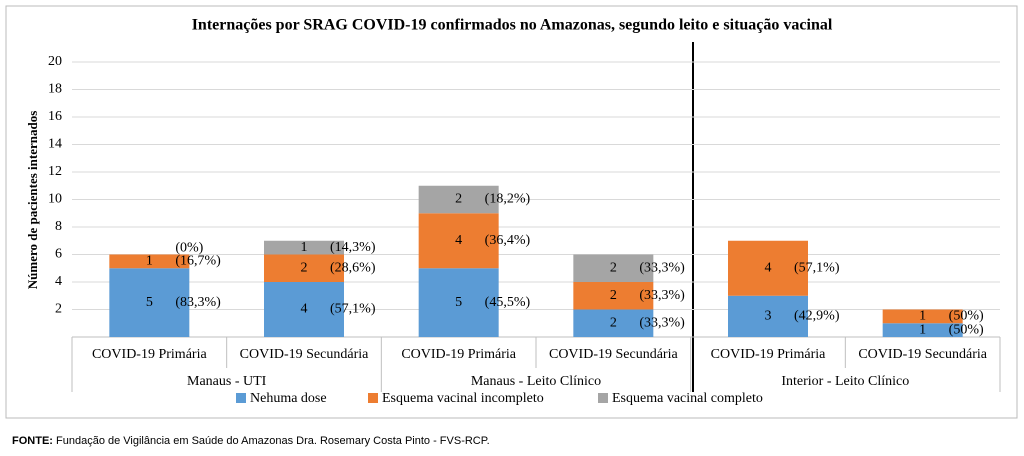 This screenshot has width=1024, height=456. I want to click on percent-label: (36,4%), so click(508, 240).